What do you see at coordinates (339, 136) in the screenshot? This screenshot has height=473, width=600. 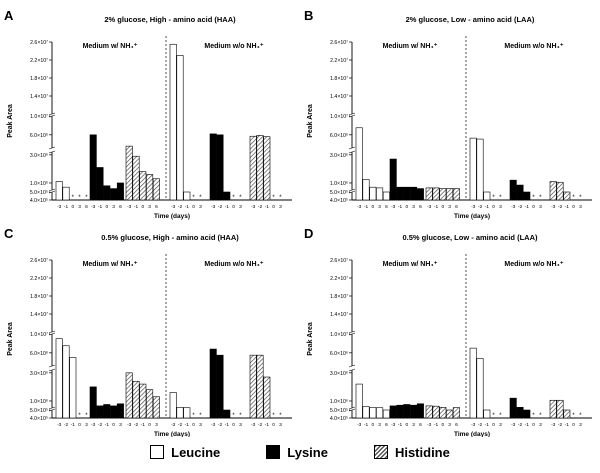 I see `y-tick-label: 6.0×10⁶` at bounding box center [339, 136].